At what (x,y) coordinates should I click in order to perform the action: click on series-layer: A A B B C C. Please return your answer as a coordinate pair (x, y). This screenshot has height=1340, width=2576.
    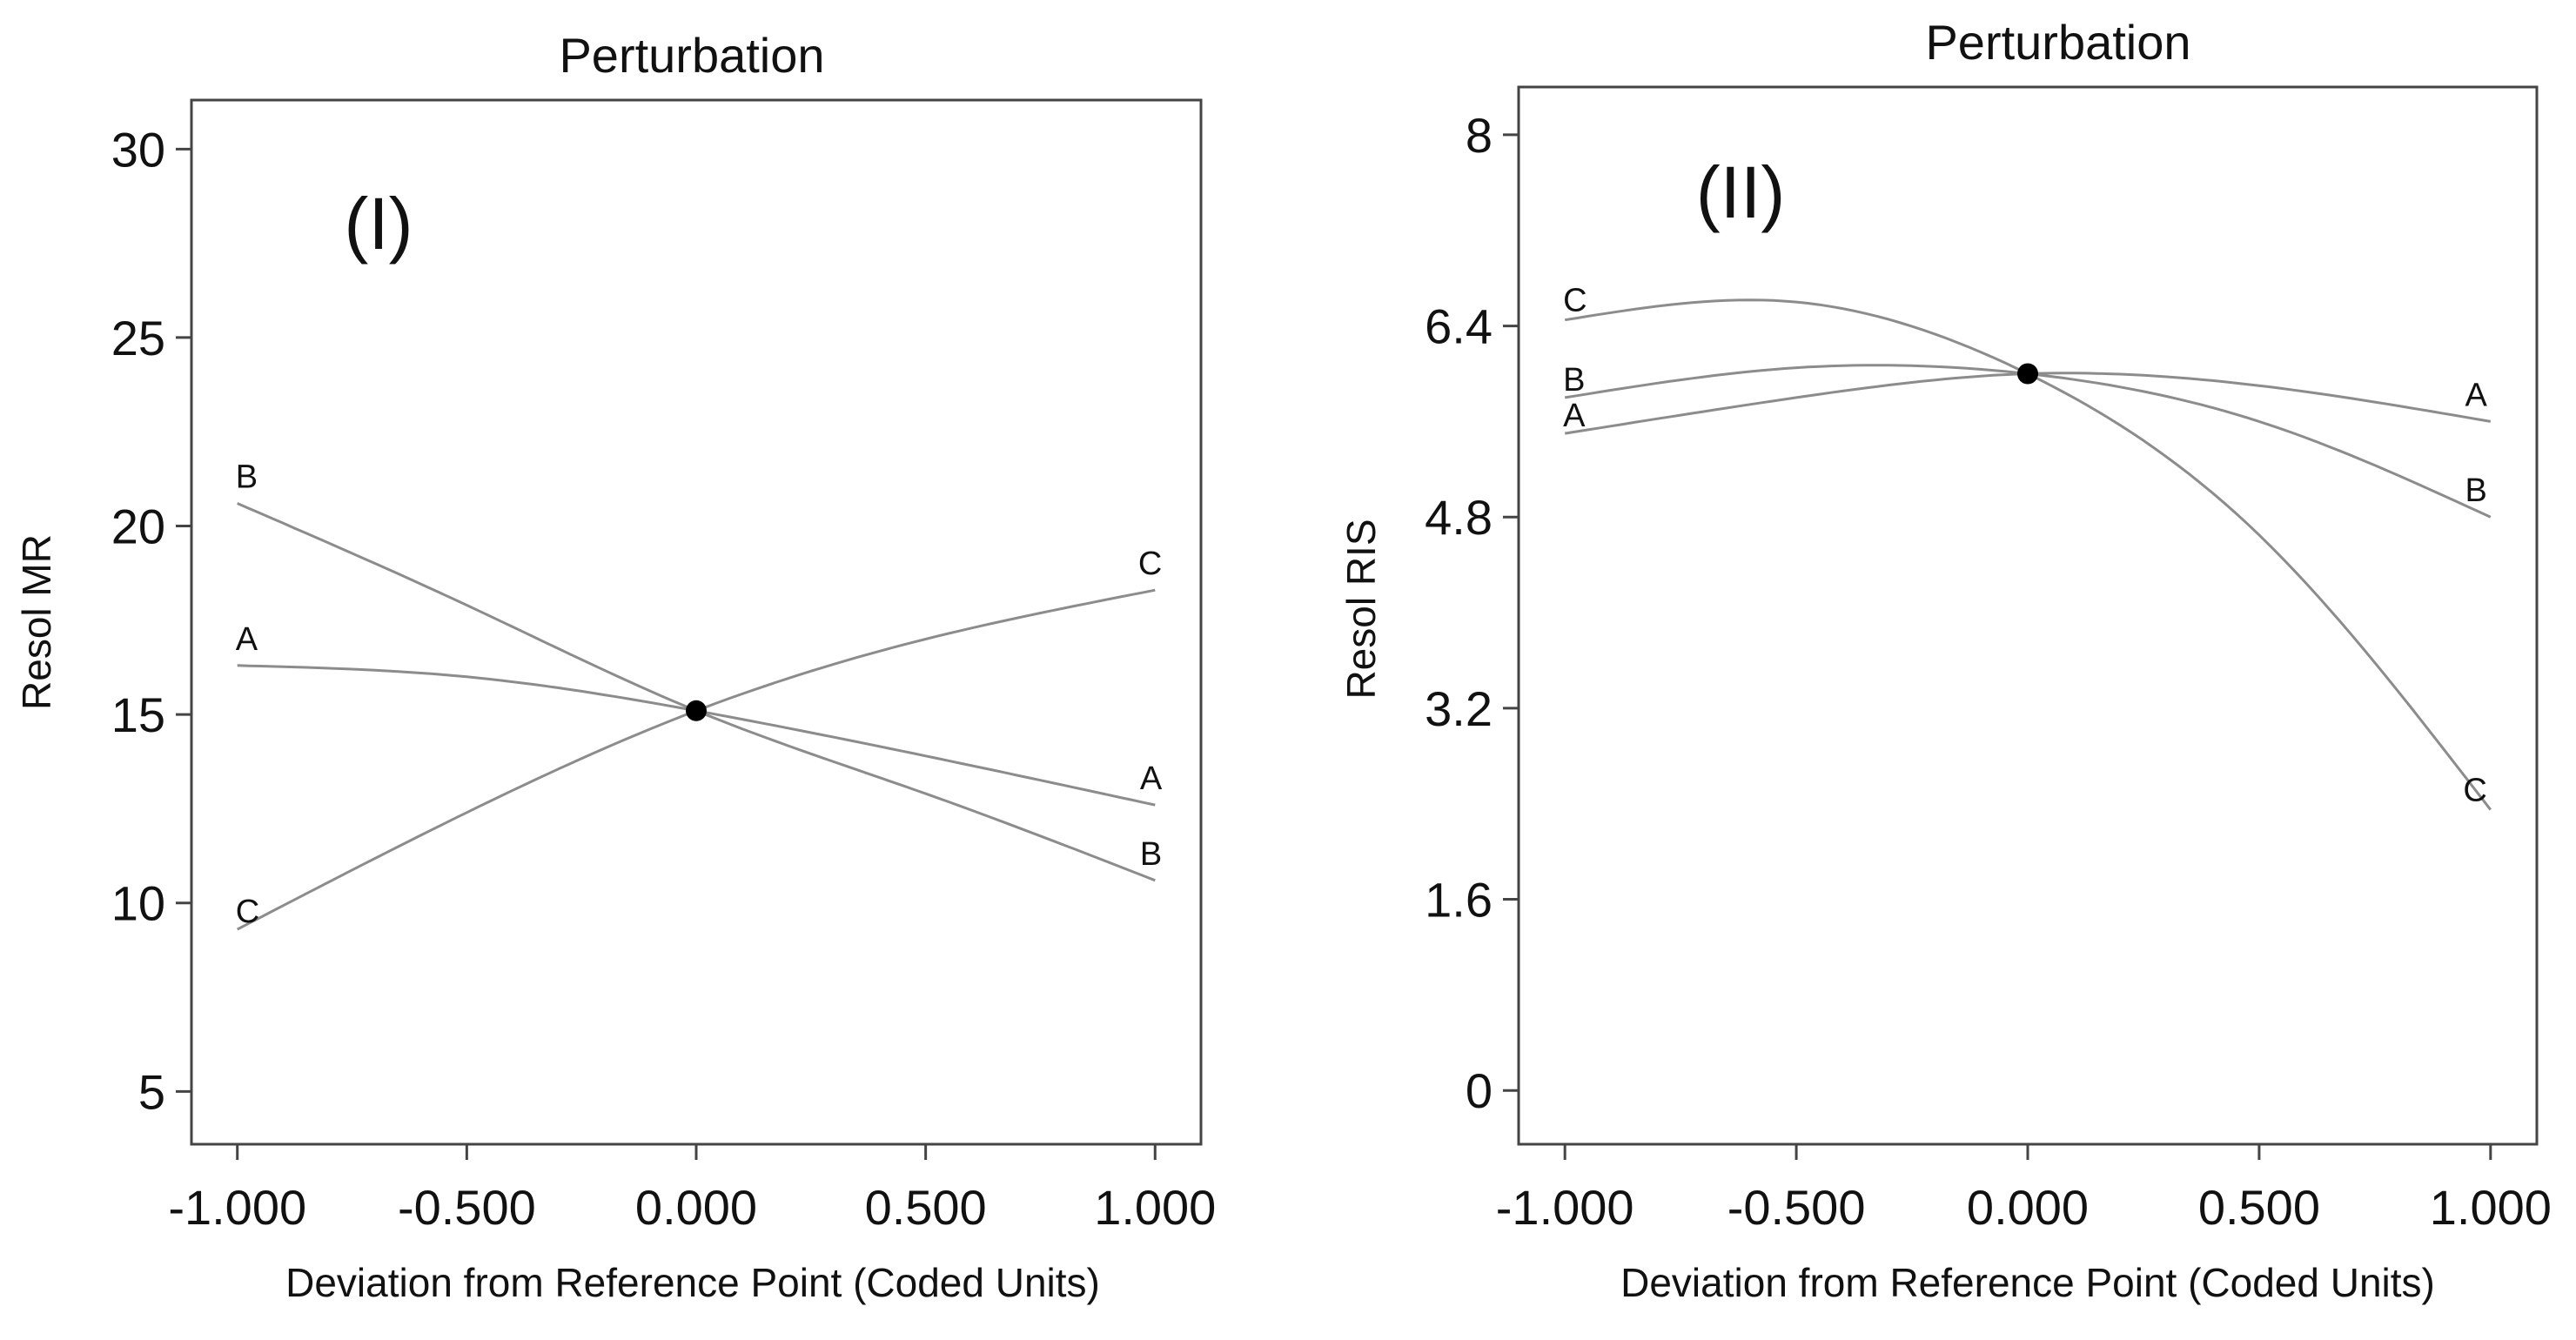
    Looking at the image, I should click on (699, 695).